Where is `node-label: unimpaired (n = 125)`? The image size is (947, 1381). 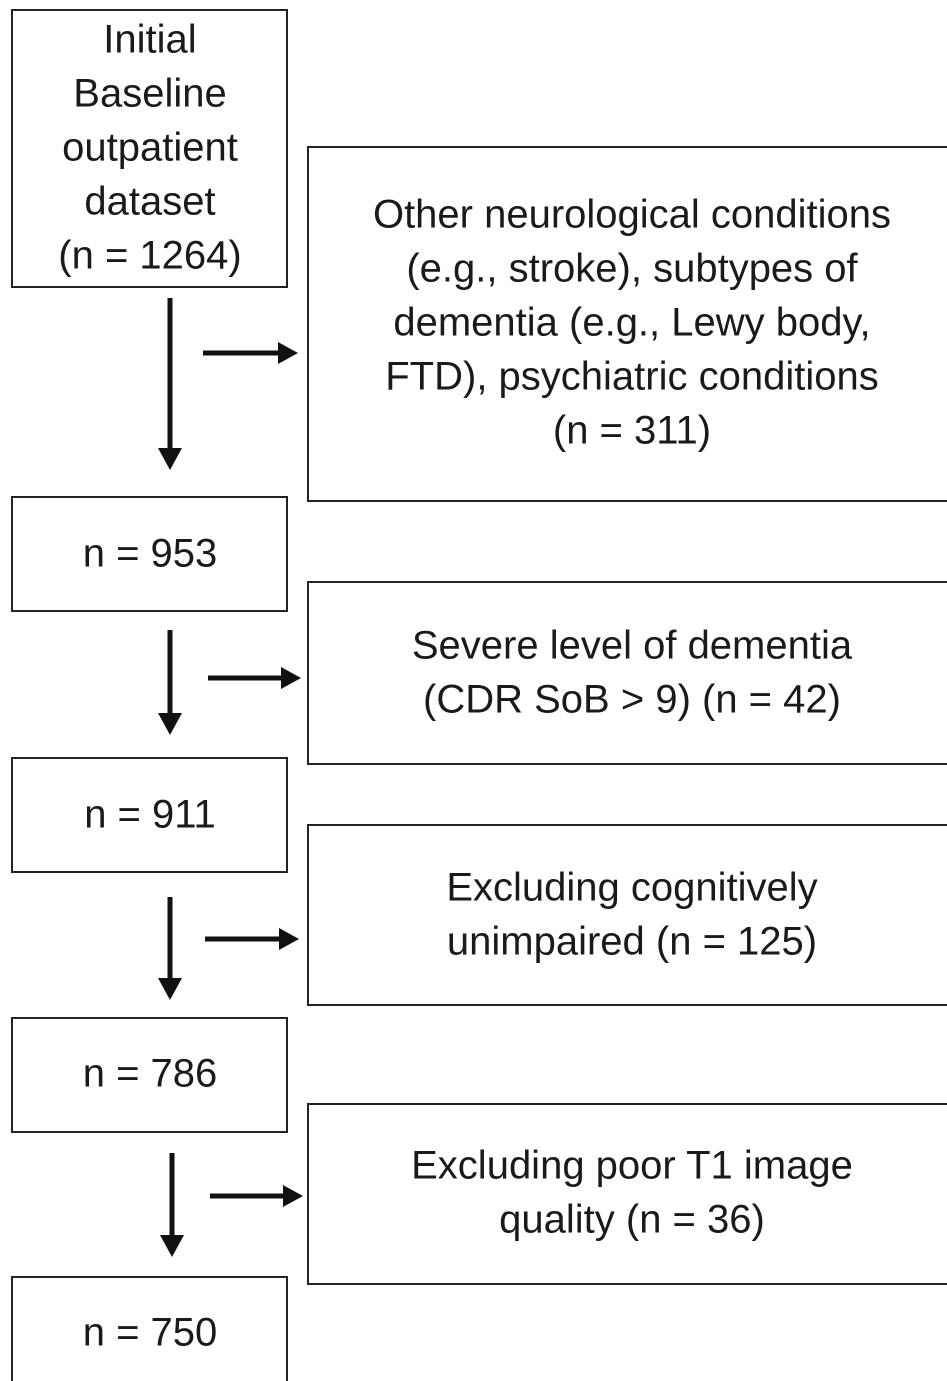 node-label: unimpaired (n = 125) is located at coordinates (632, 942).